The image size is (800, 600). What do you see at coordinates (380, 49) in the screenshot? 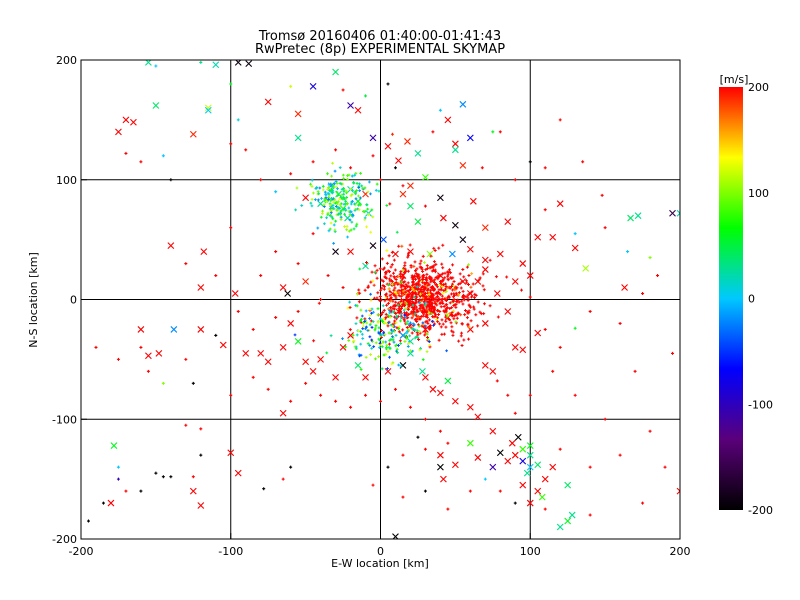
I see `chart-subtitle: RwPretec (8p) EXPERIMENTAL SKYMAP` at bounding box center [380, 49].